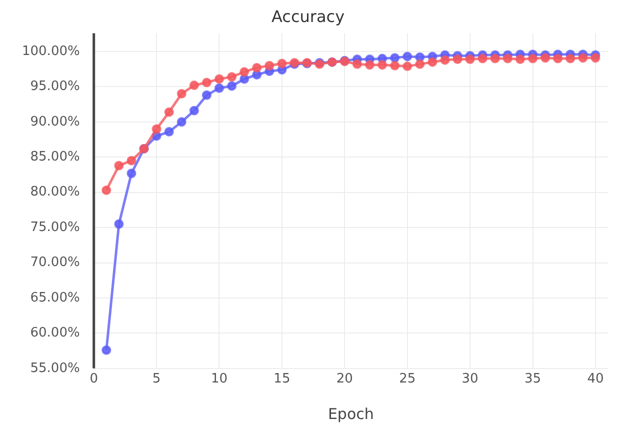  I want to click on y-tick-label: 80.00%, so click(55, 192).